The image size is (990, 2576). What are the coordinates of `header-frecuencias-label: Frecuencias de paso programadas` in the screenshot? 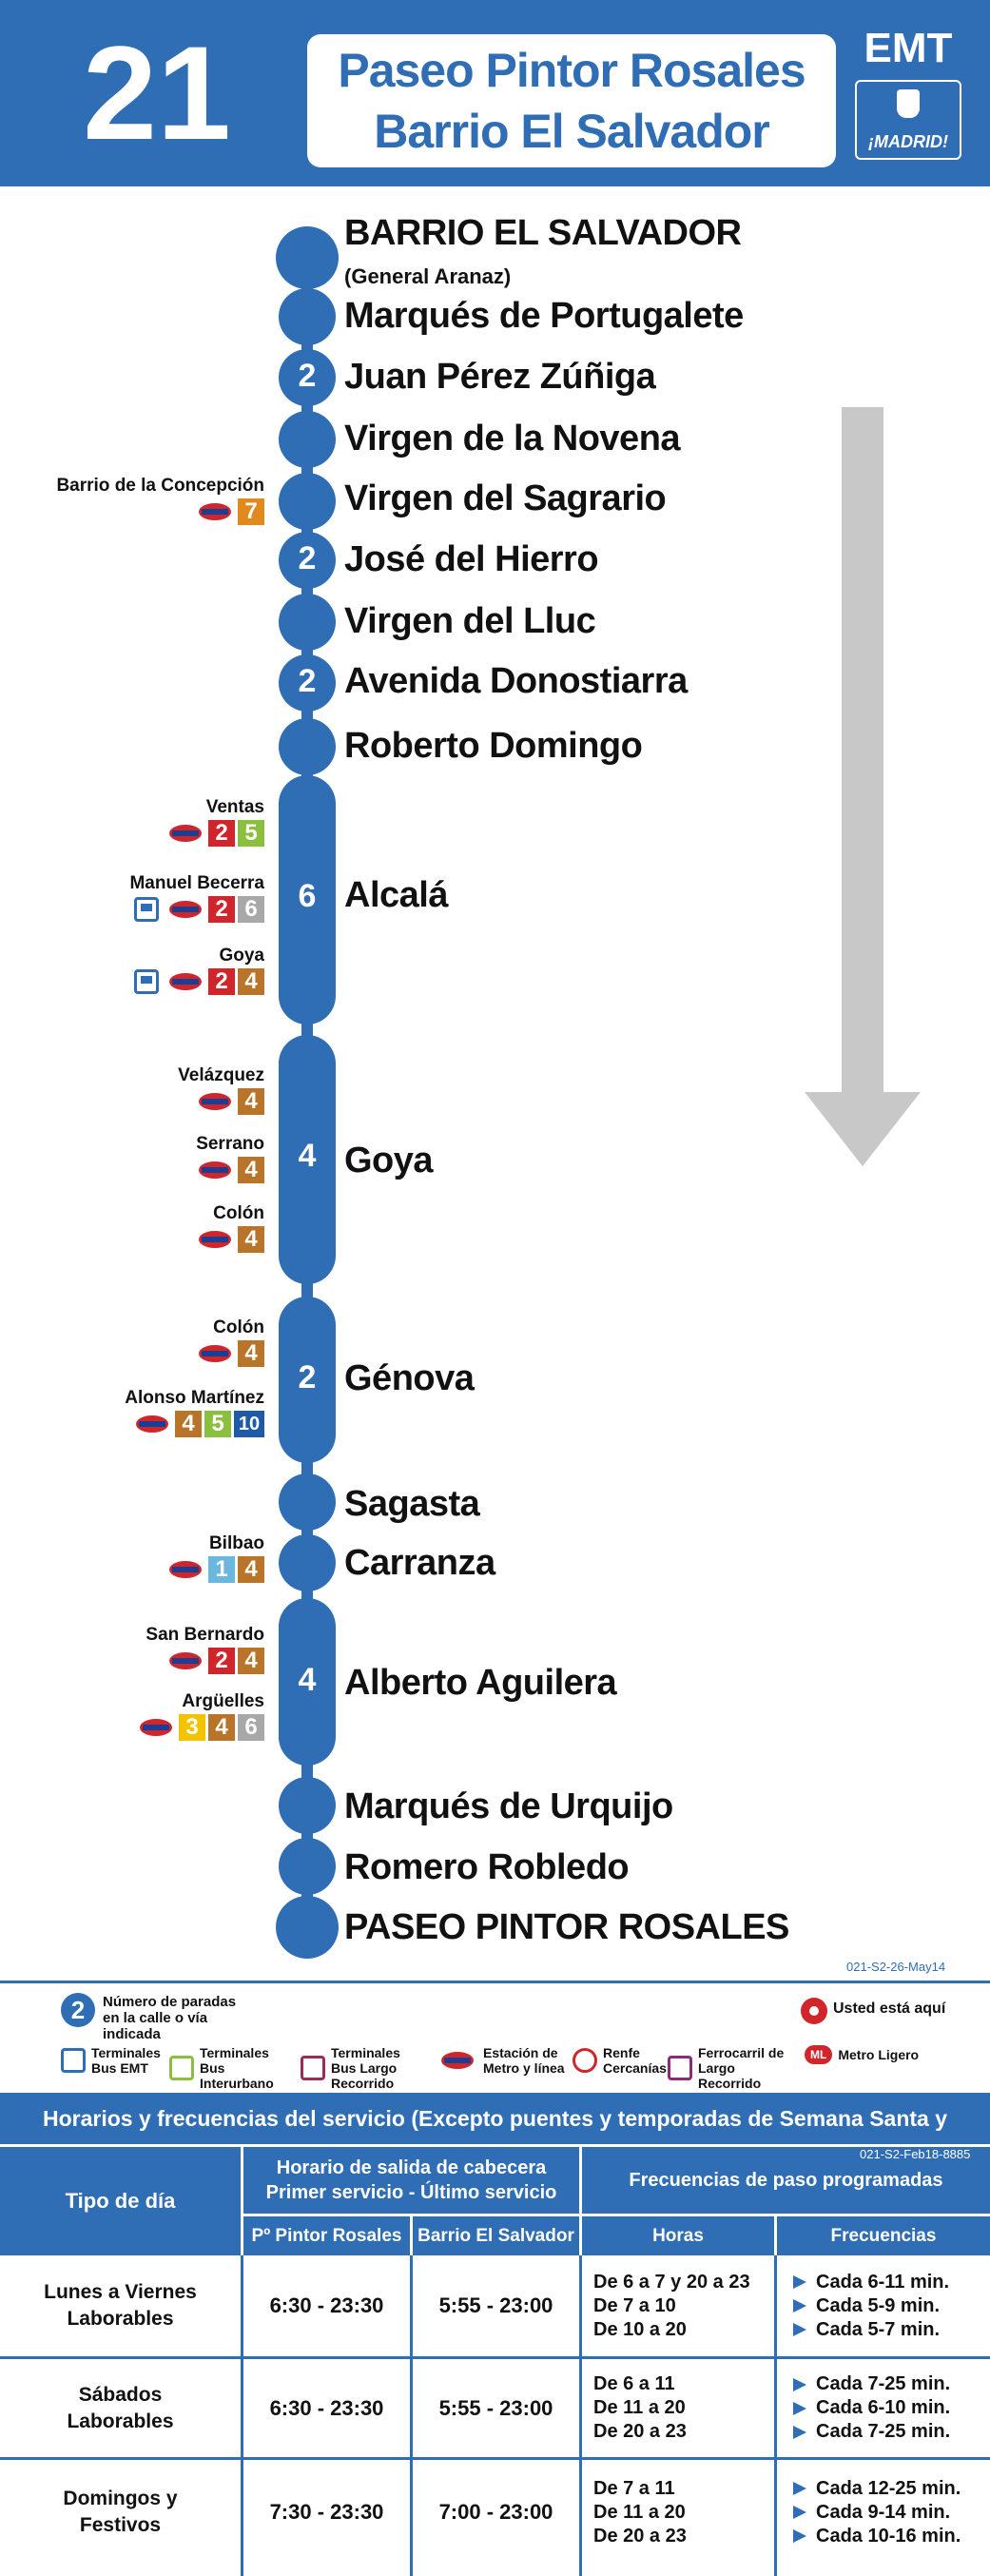 It's located at (786, 2180).